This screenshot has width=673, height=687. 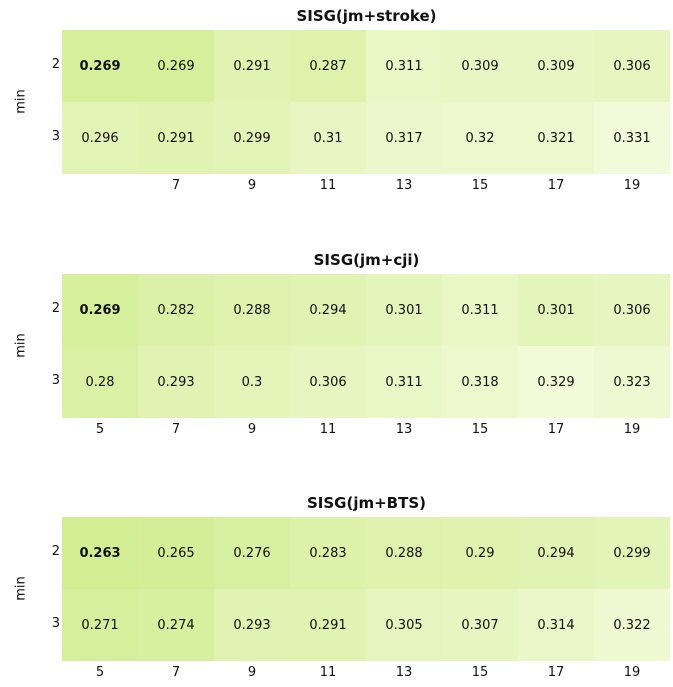 What do you see at coordinates (404, 138) in the screenshot?
I see `heatmap-cell: 0.317` at bounding box center [404, 138].